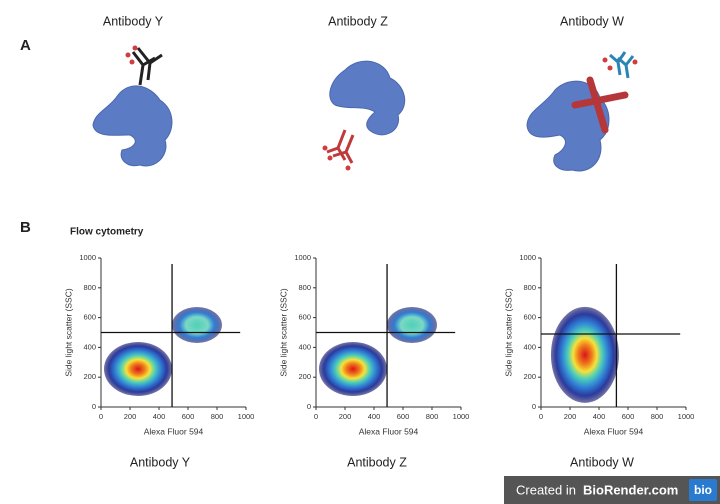 The width and height of the screenshot is (720, 504). Describe the element at coordinates (546, 489) in the screenshot. I see `watermark-text: Created in` at that location.